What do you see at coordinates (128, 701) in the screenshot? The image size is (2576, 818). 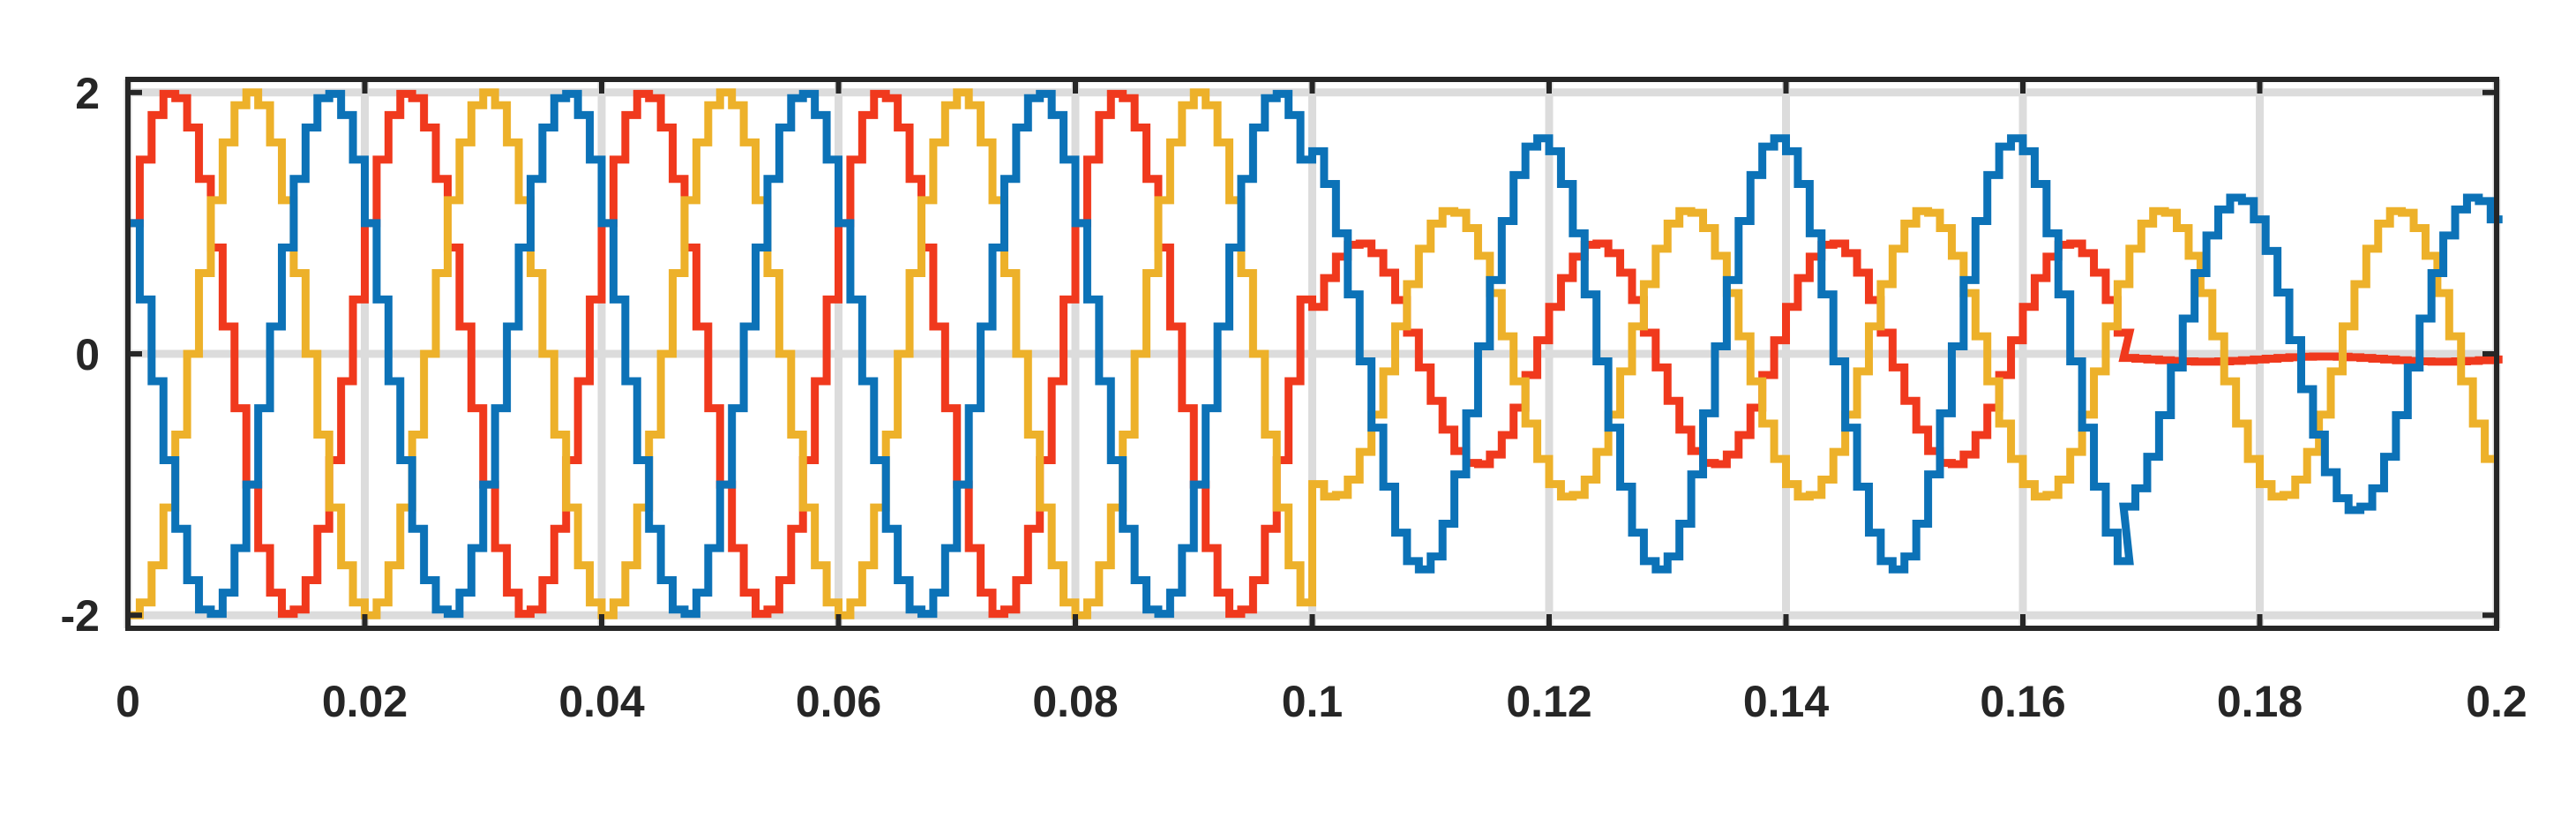 I see `x-tick-label: 0` at bounding box center [128, 701].